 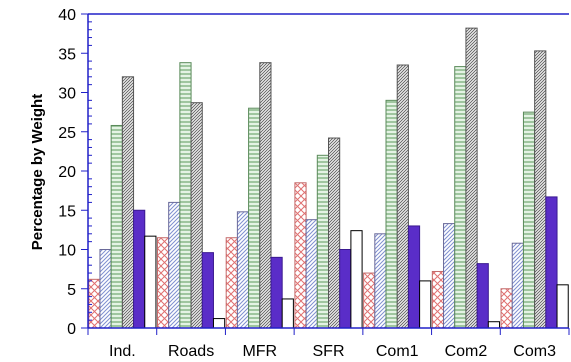 I want to click on y-axis-title: Percentage by Weight, so click(x=37, y=172).